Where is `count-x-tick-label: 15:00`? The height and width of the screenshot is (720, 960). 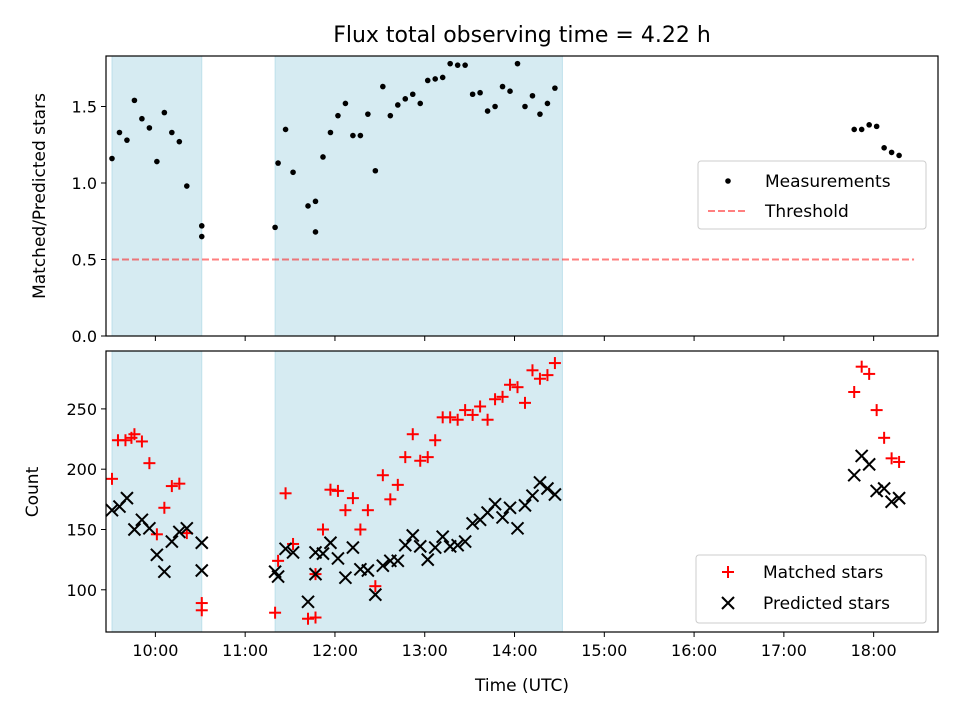
count-x-tick-label: 15:00 is located at coordinates (604, 650).